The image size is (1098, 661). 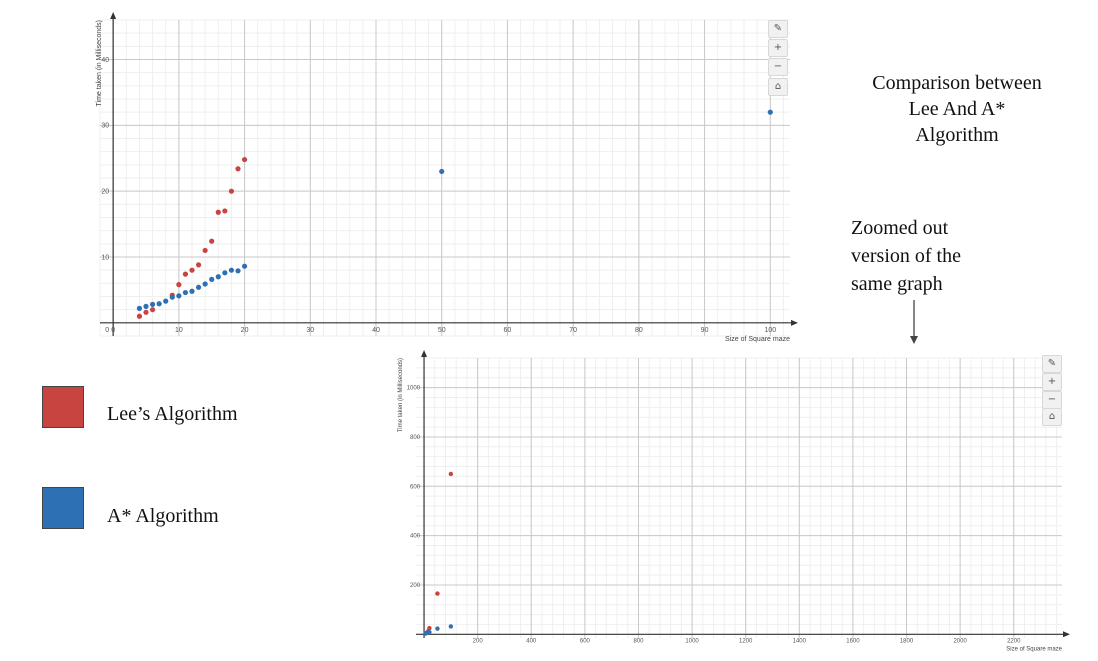 What do you see at coordinates (531, 641) in the screenshot?
I see `x-tick-label: 400` at bounding box center [531, 641].